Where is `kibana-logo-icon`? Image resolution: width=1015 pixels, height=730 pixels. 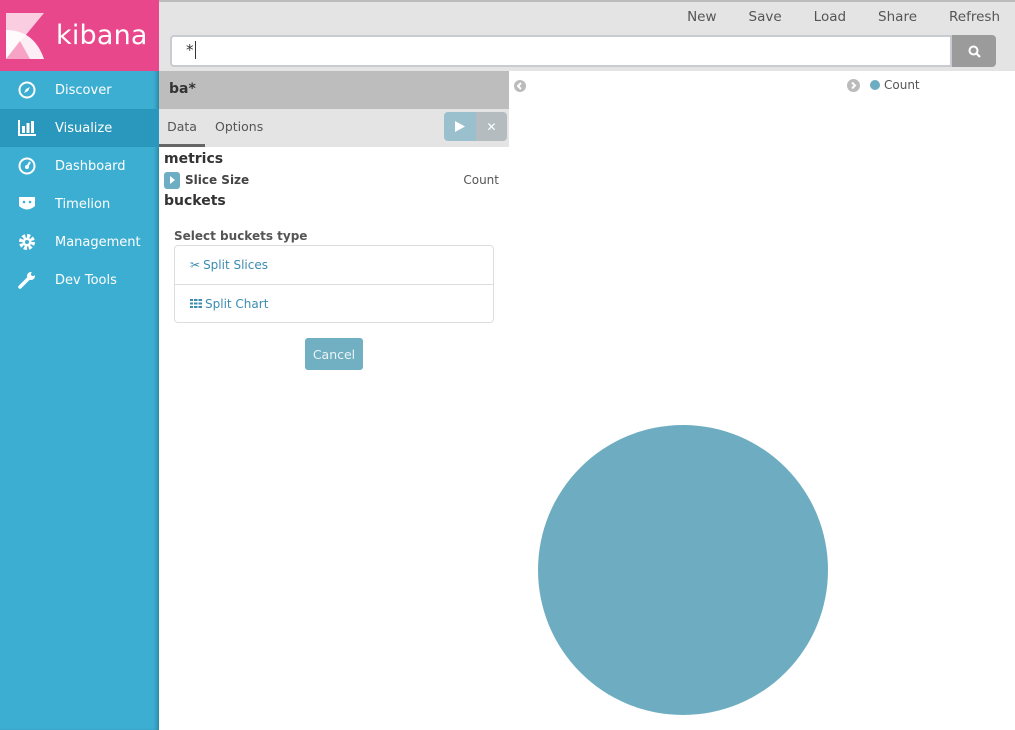
kibana-logo-icon is located at coordinates (25, 35).